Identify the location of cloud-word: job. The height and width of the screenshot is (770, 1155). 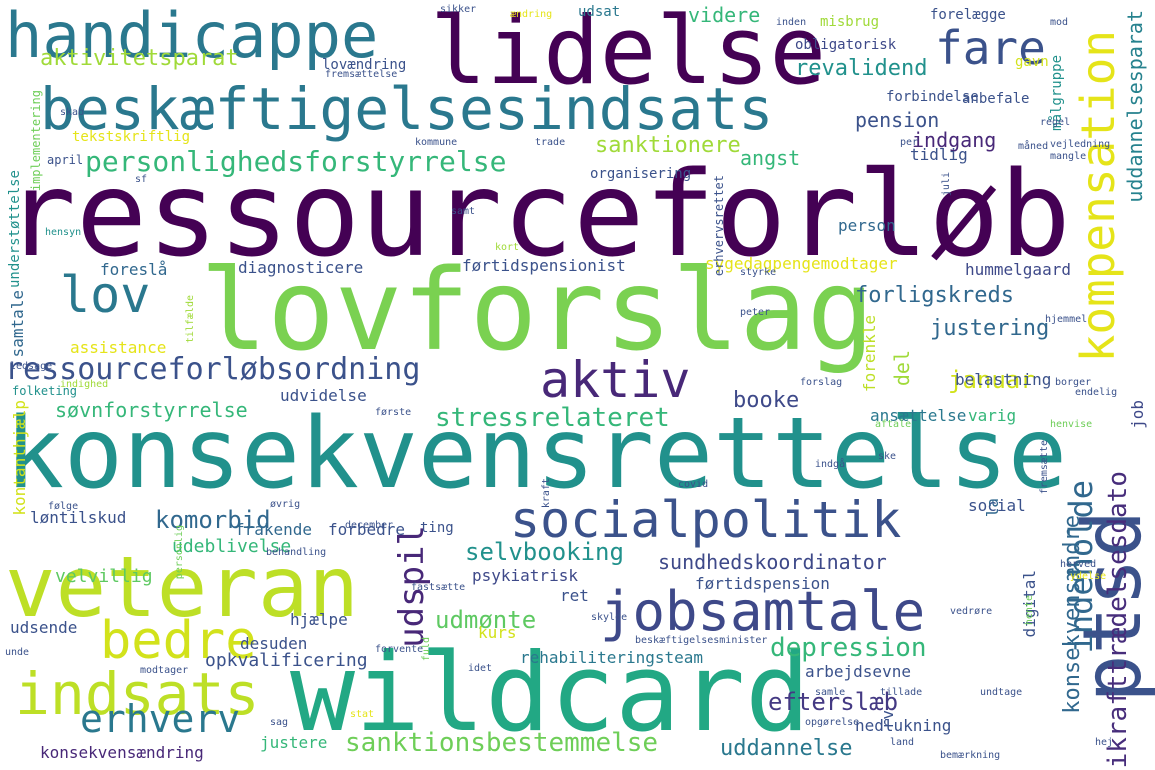
(1137, 414).